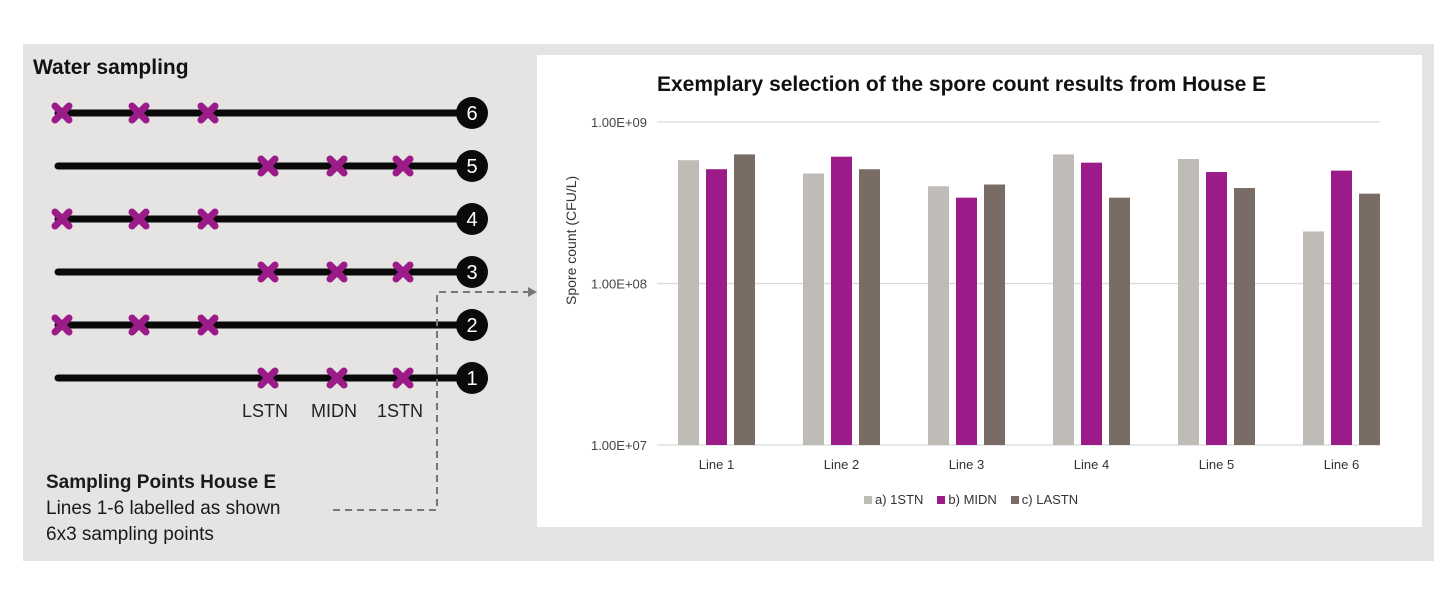 This screenshot has width=1455, height=611. What do you see at coordinates (899, 499) in the screenshot?
I see `legend-label: a) 1STN` at bounding box center [899, 499].